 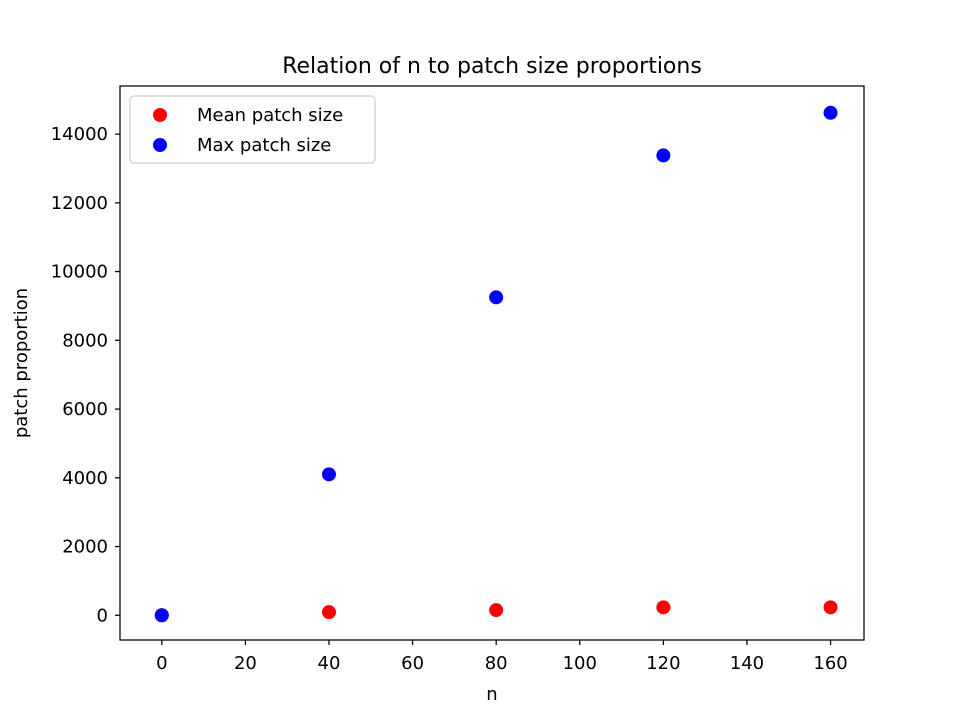 I want to click on x-axis-ticks: 0 20 40 60 80 100 120 140 160, so click(x=502, y=657).